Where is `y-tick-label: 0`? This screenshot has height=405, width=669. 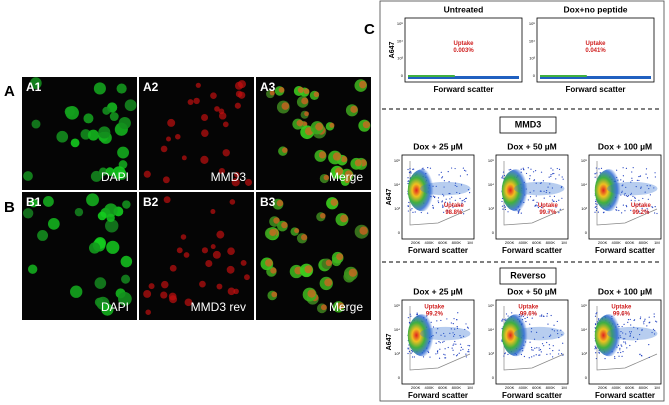 y-tick-label: 0 is located at coordinates (493, 377).